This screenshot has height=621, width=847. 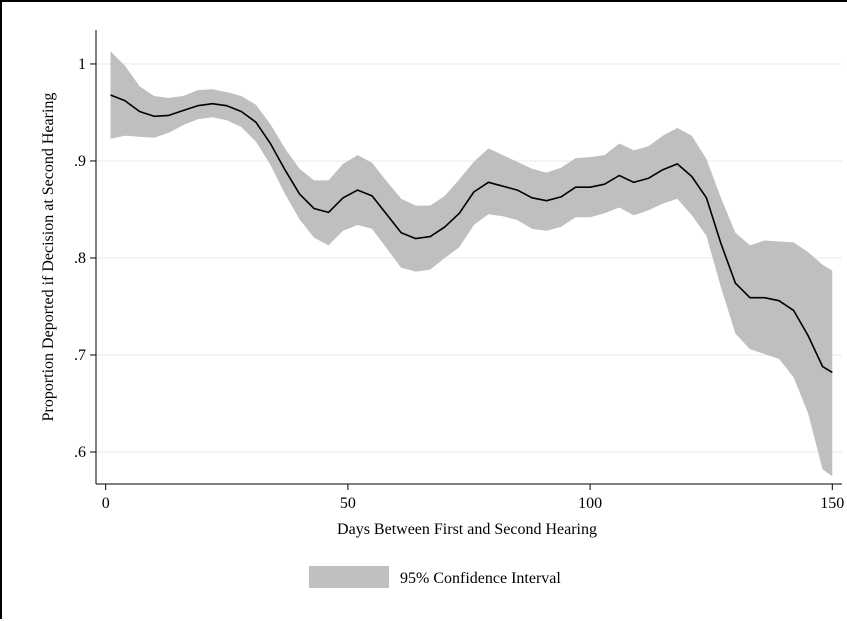 I want to click on y-tick-label: .7, so click(x=80, y=355).